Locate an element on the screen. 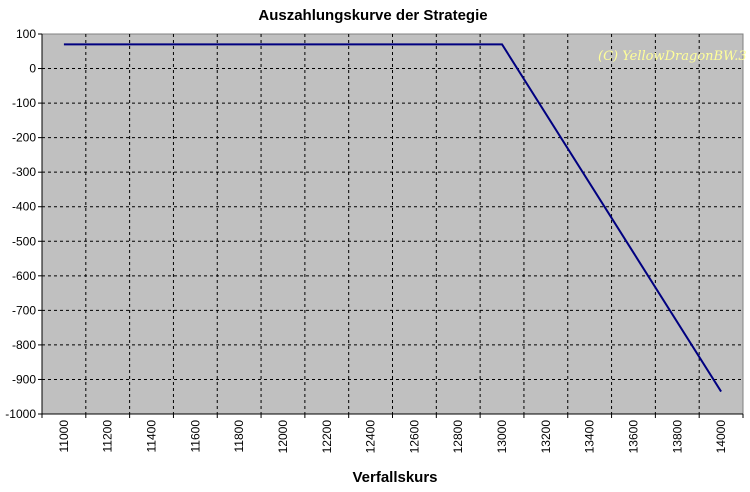 This screenshot has height=492, width=750. y-tick-label: -700 is located at coordinates (24, 310).